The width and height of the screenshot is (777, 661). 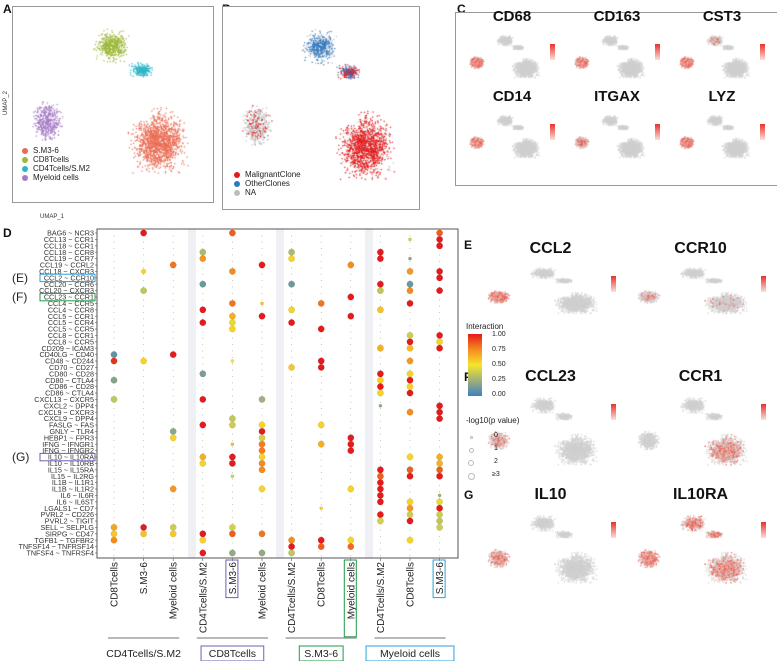 I want to click on colorbar-tick: 0.75, so click(x=499, y=349).